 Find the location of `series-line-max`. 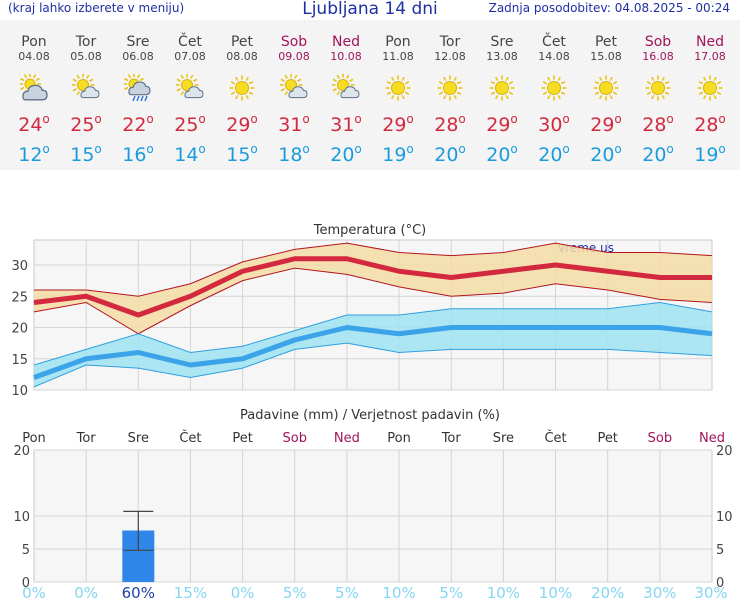

series-line-max is located at coordinates (372, 287).